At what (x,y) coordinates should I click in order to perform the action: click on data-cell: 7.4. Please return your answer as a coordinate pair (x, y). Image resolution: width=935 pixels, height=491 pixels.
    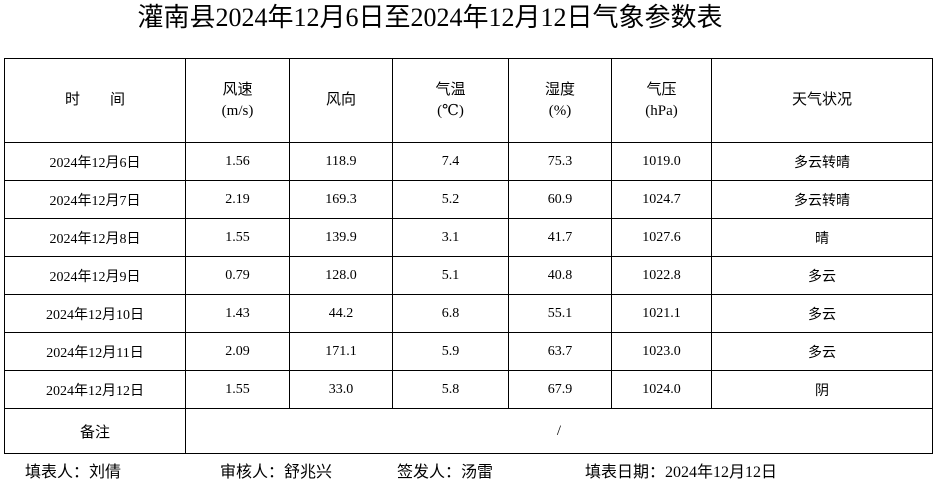
    Looking at the image, I should click on (450, 161).